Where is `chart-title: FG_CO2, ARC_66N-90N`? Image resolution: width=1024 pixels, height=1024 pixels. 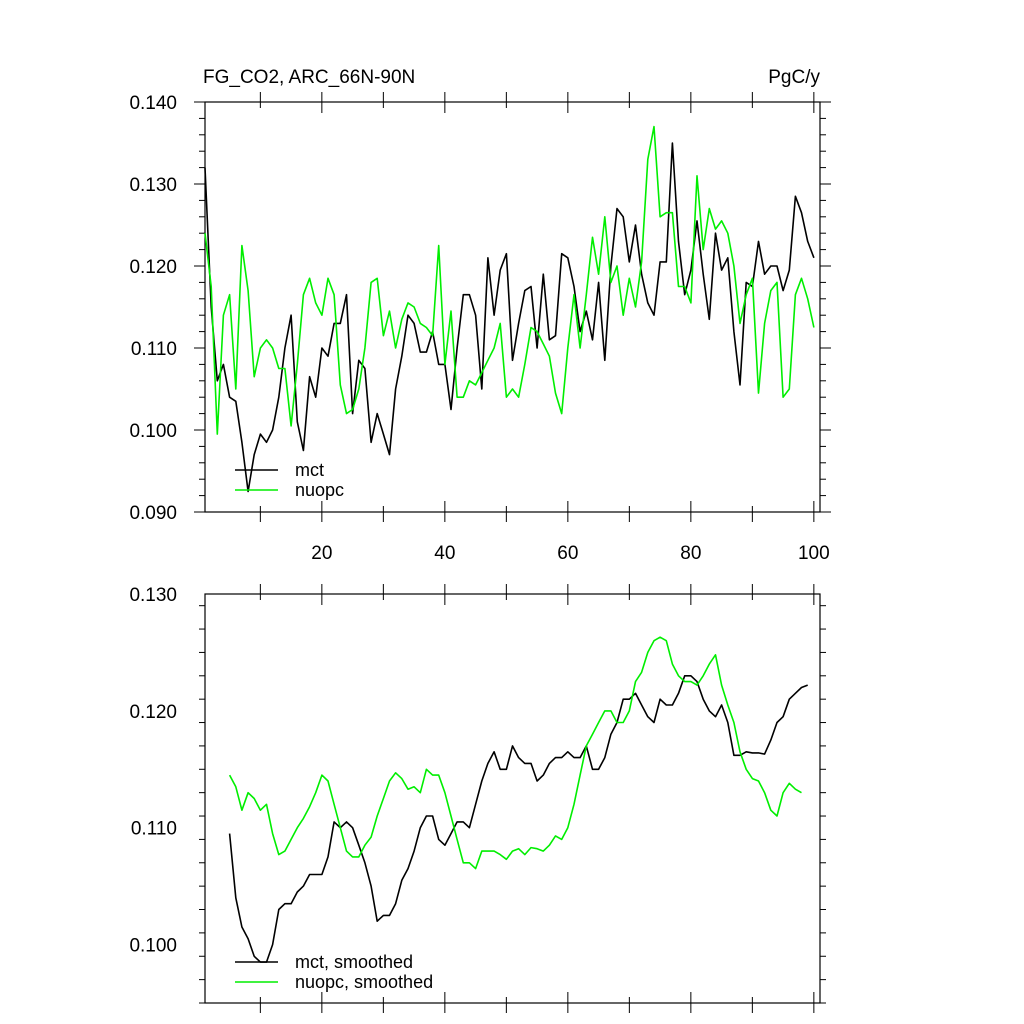 chart-title: FG_CO2, ARC_66N-90N is located at coordinates (309, 77).